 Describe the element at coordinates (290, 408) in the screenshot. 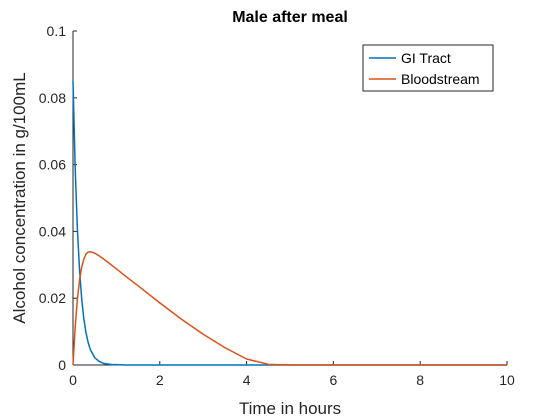

I see `x-axis-label: Time in hours` at that location.